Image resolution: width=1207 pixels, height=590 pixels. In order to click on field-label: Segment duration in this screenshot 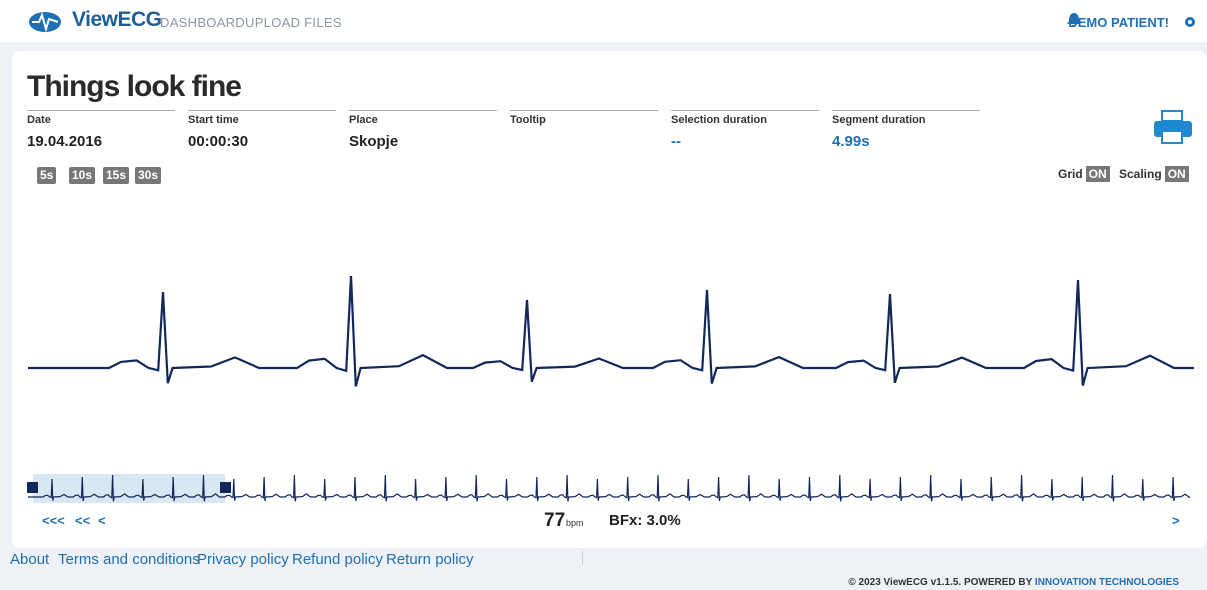, I will do `click(906, 118)`.